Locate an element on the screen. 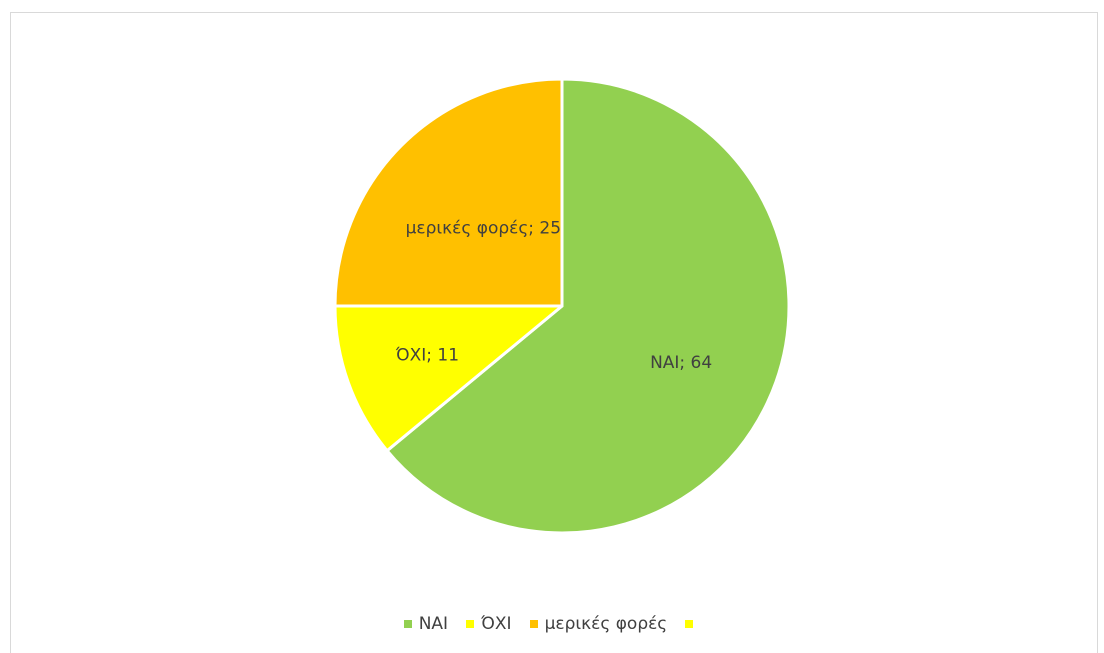  data-label-2: ΌΧΙ; 11 is located at coordinates (427, 355).